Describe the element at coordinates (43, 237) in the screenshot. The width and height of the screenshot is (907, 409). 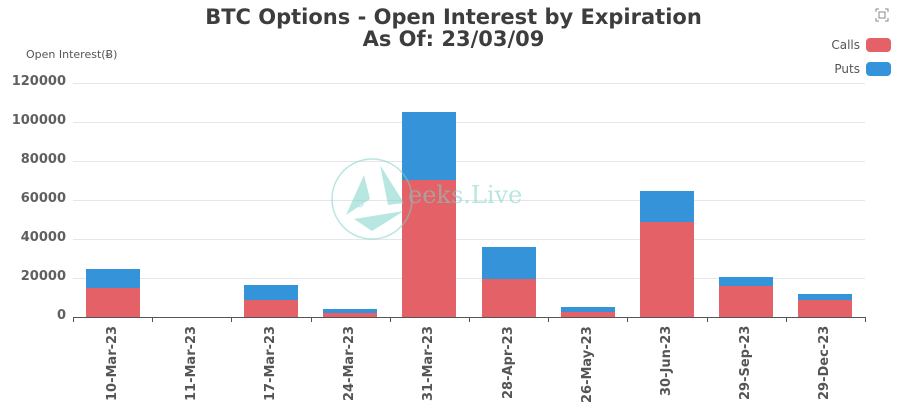
I see `y-tick-label: 40000` at that location.